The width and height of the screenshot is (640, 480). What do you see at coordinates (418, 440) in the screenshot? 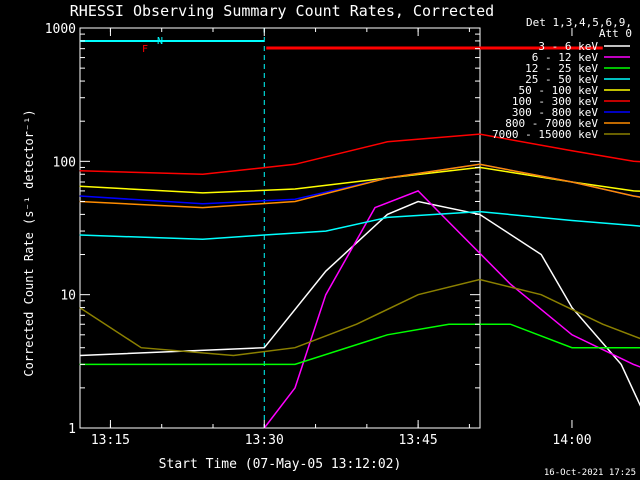
I see `x-tick-label: 13:45` at bounding box center [418, 440].